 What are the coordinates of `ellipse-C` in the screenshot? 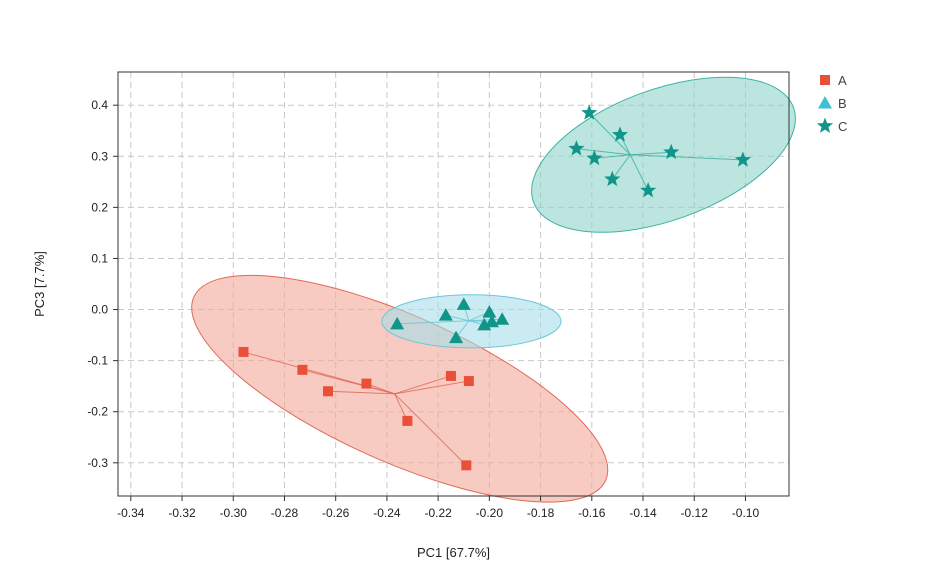 It's located at (663, 154).